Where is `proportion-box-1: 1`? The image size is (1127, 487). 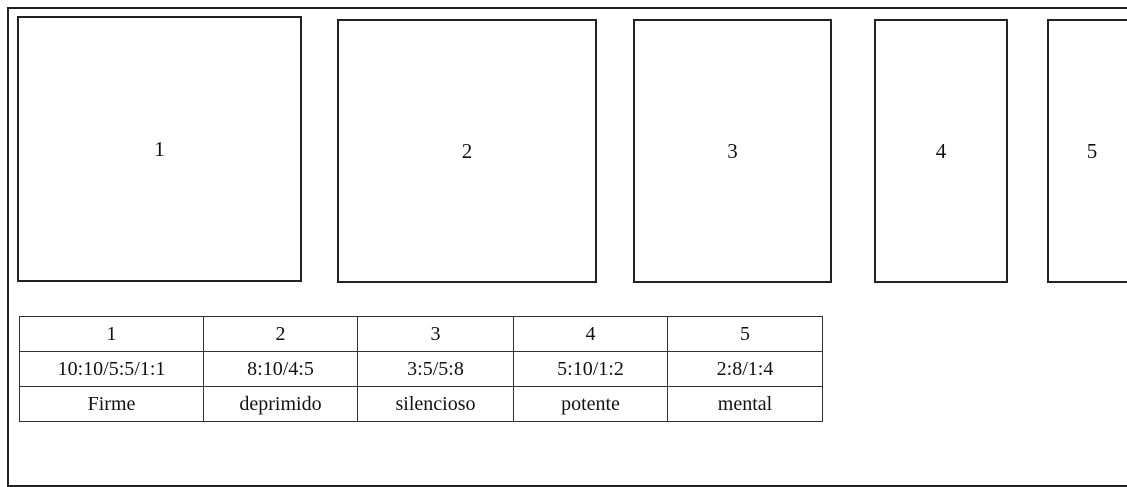 proportion-box-1: 1 is located at coordinates (159, 149).